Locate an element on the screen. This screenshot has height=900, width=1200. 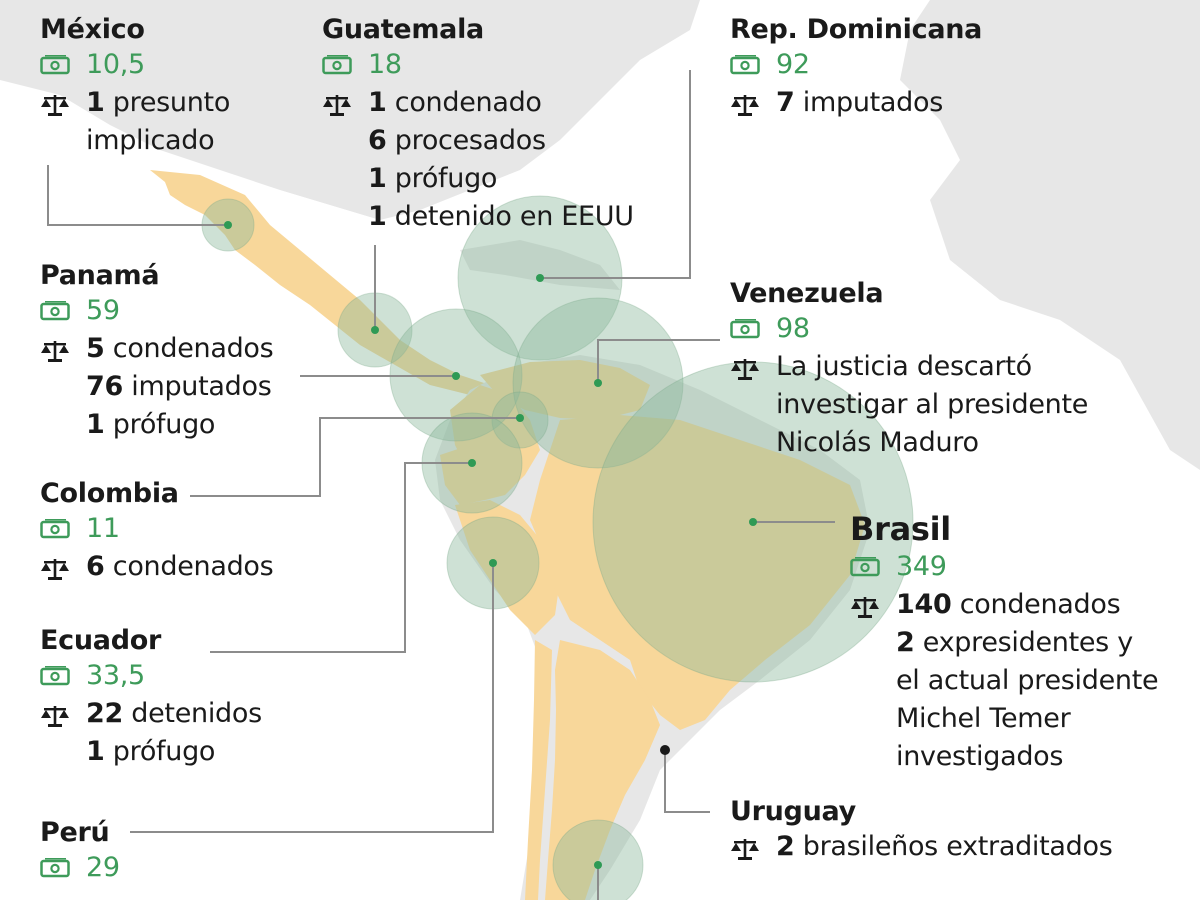
argentina-land is located at coordinates (602, 770).